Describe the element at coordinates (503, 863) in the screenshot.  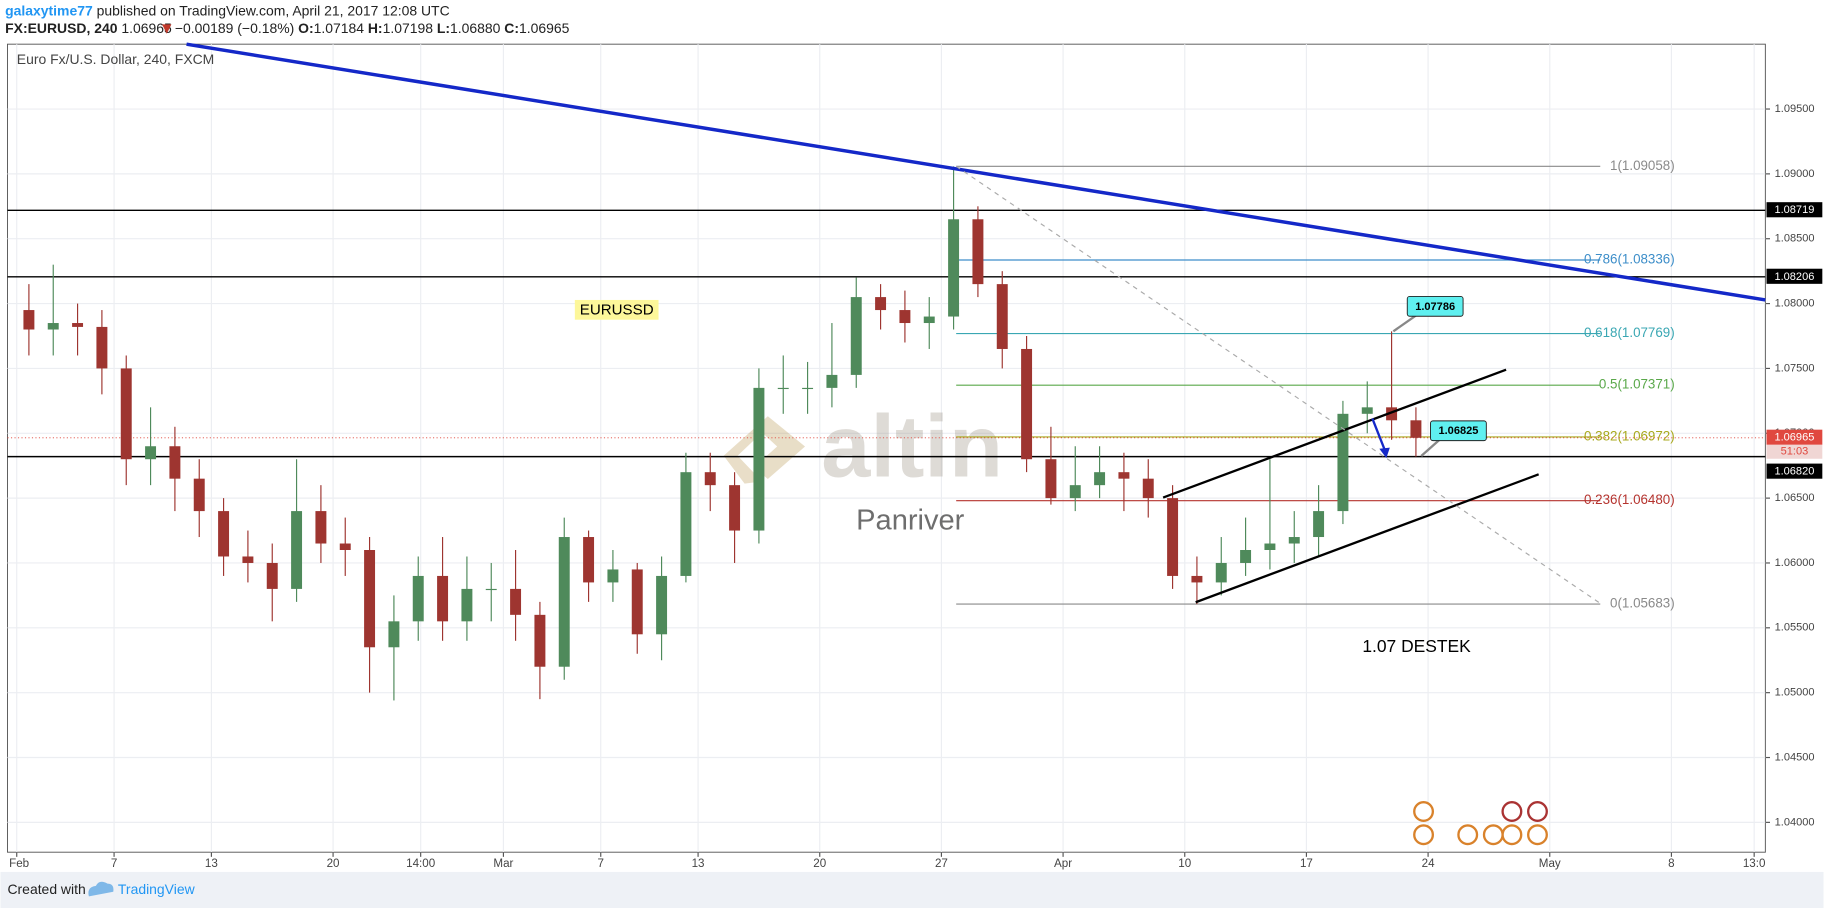
I see `x-tick-label: Mar` at that location.